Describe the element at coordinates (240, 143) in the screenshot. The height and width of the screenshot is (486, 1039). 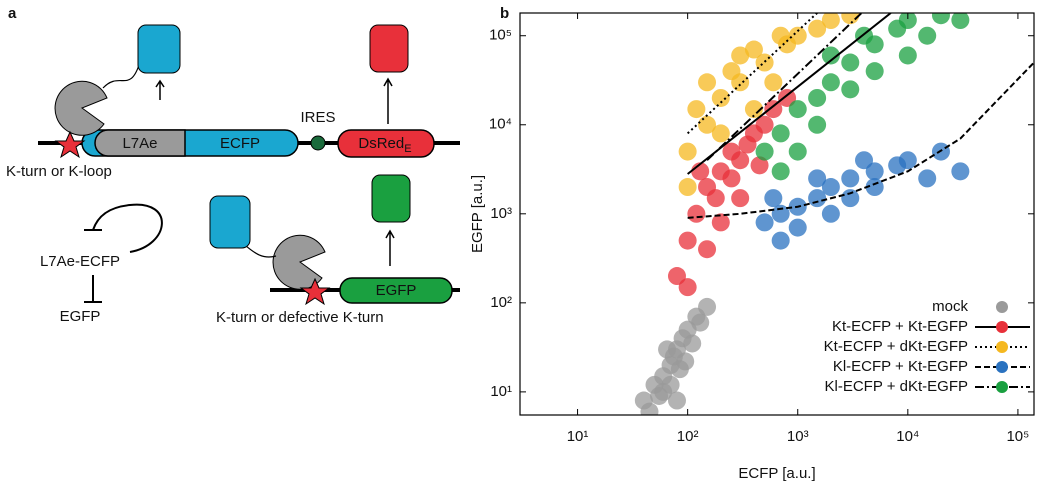
I see `gene-label: ECFP` at that location.